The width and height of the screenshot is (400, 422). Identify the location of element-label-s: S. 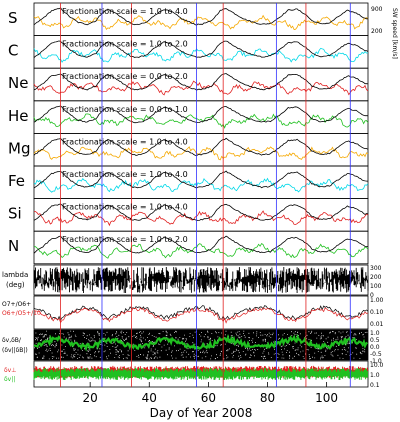
(13, 18).